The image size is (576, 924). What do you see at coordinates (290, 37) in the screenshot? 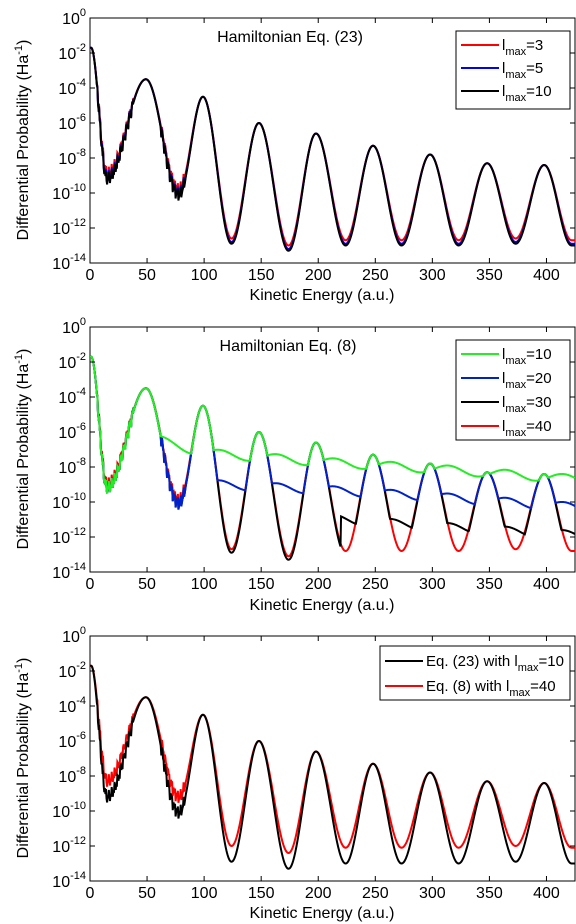
I see `panel-annotation: Hamiltonian Eq. (23)` at bounding box center [290, 37].